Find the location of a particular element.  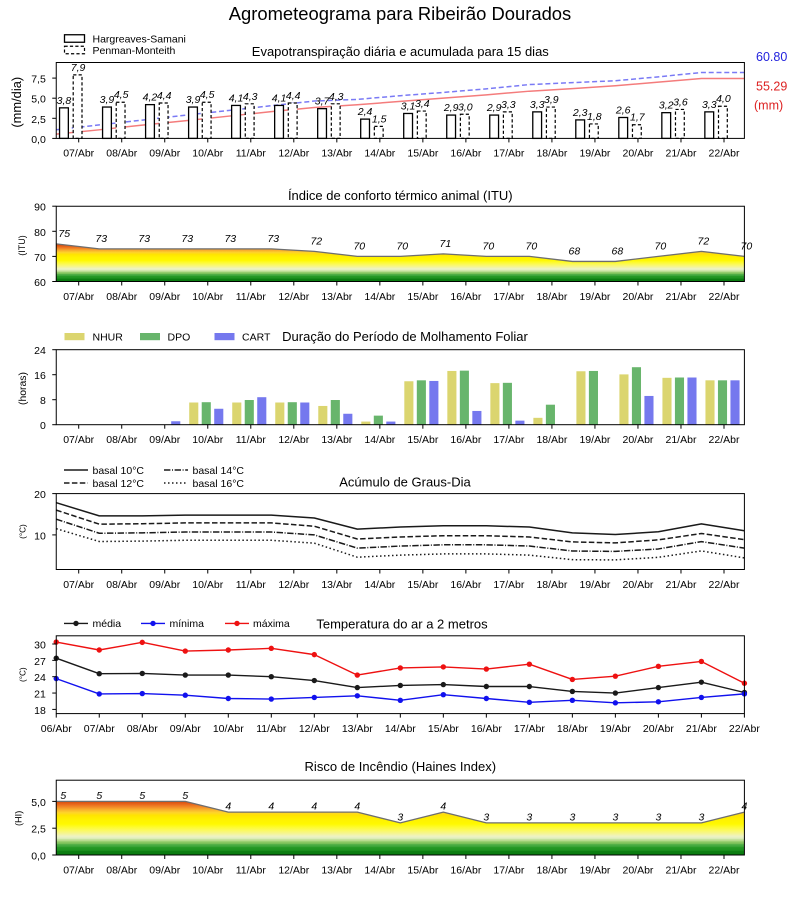

svg-text: (mm) is located at coordinates (768, 106).